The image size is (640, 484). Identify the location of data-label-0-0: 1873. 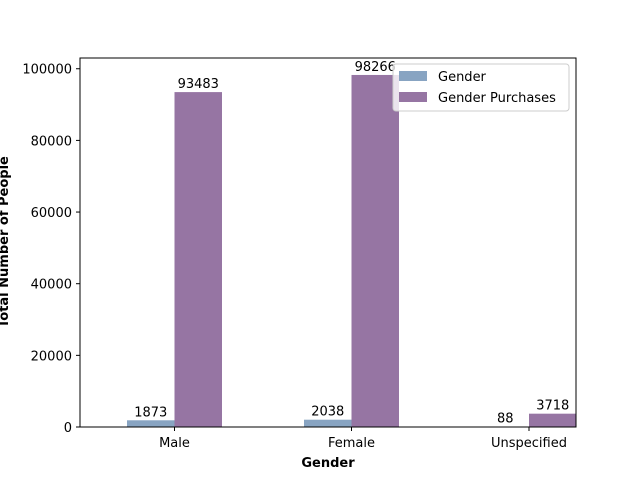
(150, 412).